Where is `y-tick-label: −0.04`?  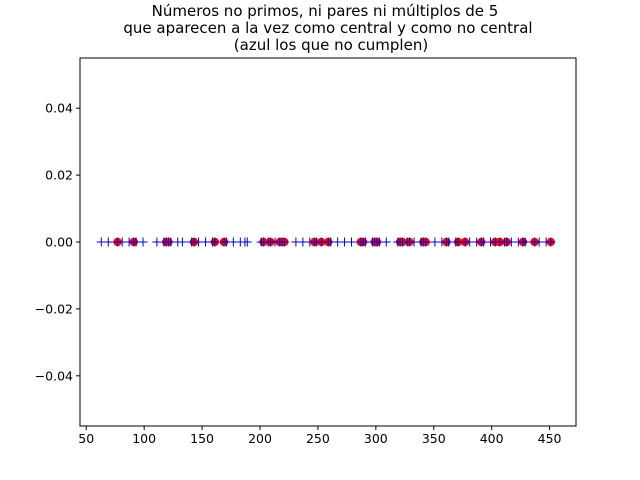 y-tick-label: −0.04 is located at coordinates (54, 375).